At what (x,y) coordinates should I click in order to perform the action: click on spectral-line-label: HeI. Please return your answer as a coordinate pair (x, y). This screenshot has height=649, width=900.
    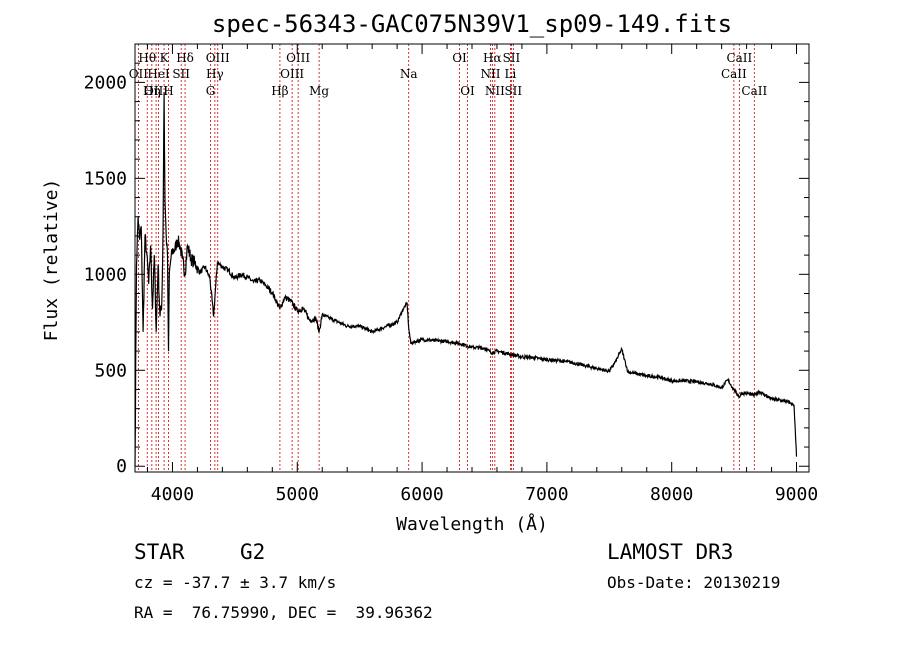
    Looking at the image, I should click on (158, 74).